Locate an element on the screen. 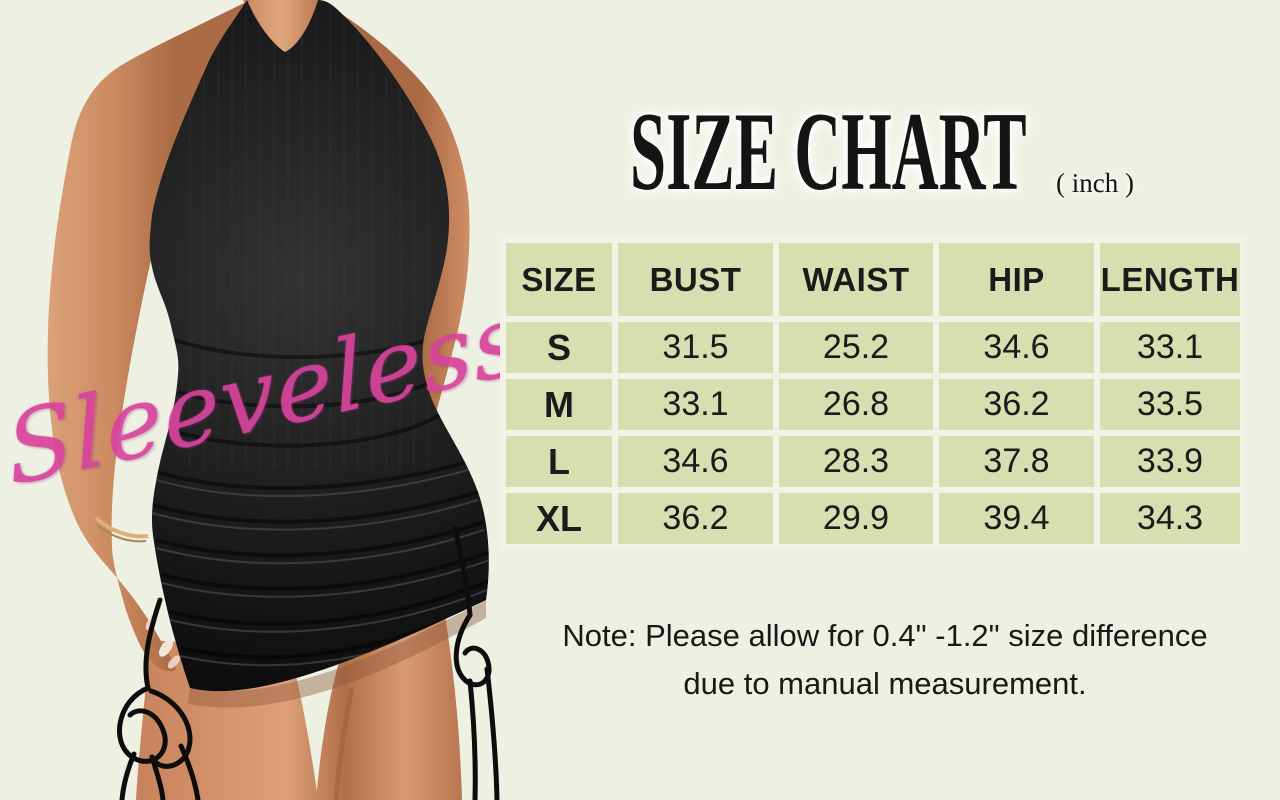  size-cell: M is located at coordinates (559, 404).